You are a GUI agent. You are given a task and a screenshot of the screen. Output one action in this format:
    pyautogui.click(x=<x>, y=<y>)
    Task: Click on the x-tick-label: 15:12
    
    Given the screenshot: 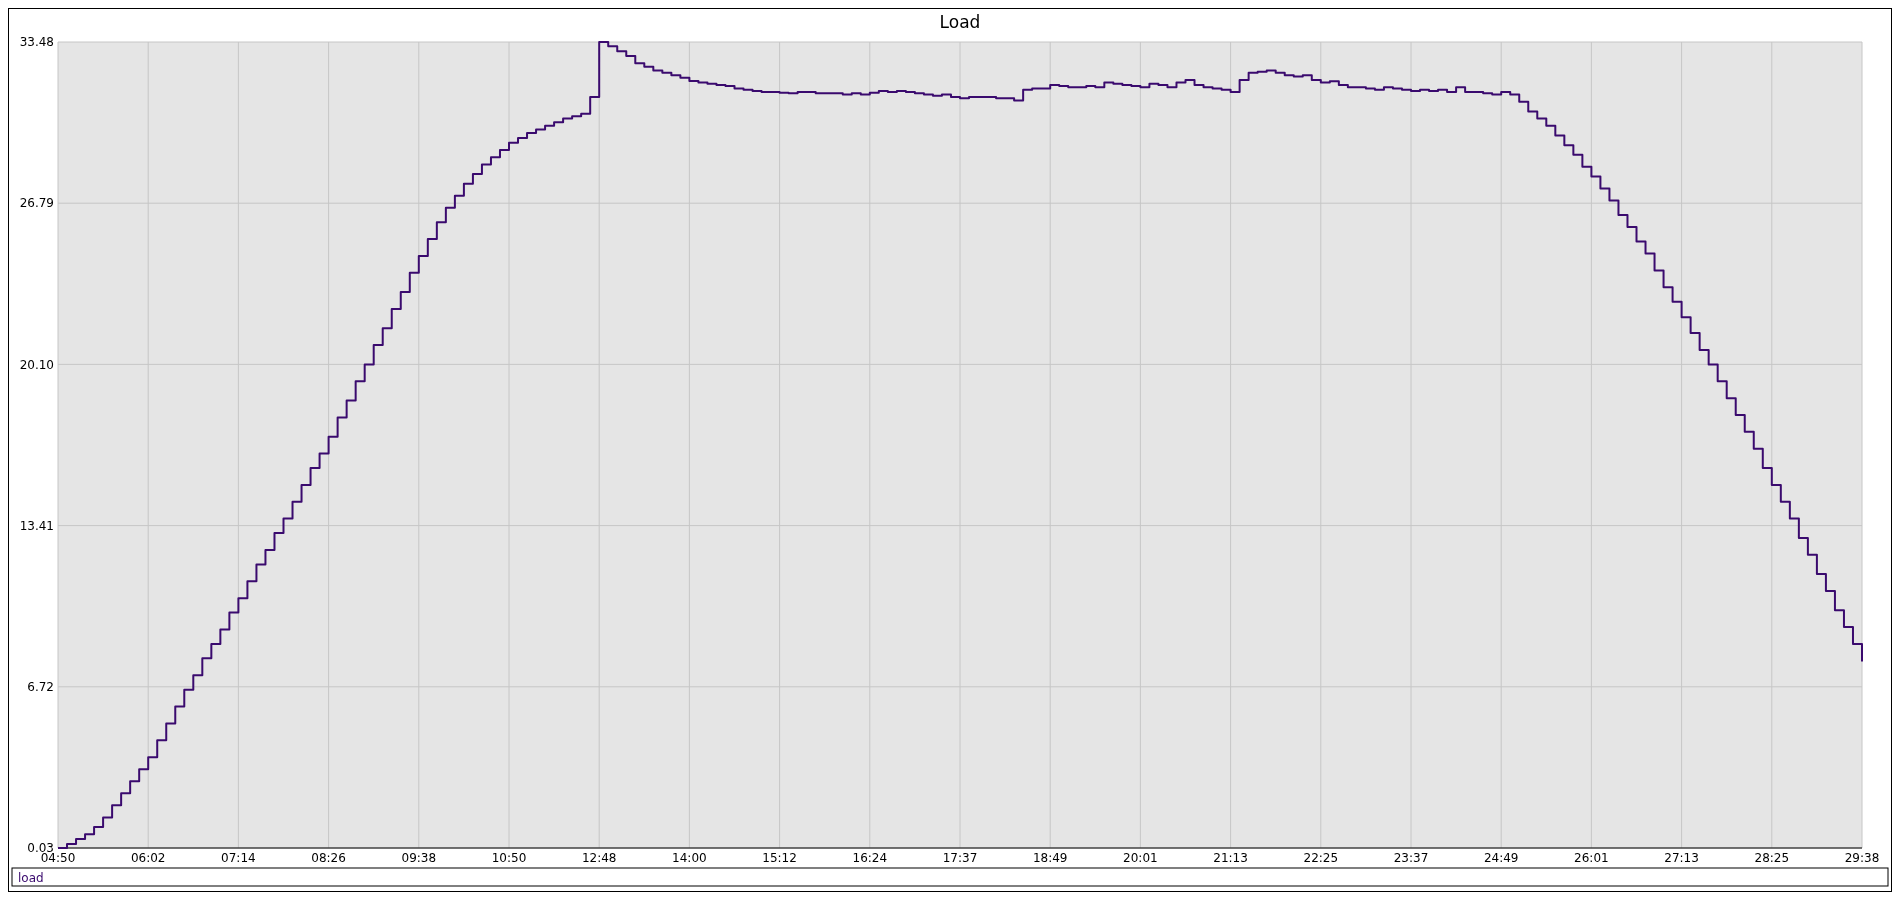 What is the action you would take?
    pyautogui.click(x=779, y=858)
    